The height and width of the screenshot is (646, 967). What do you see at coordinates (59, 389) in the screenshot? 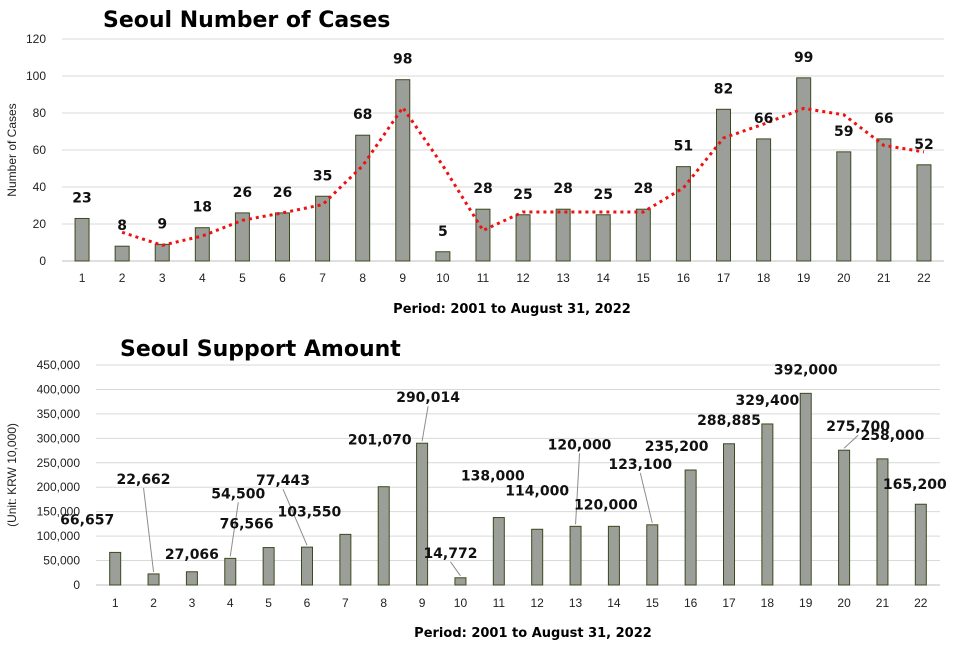
I see `y-tick-label: 400,000` at bounding box center [59, 389].